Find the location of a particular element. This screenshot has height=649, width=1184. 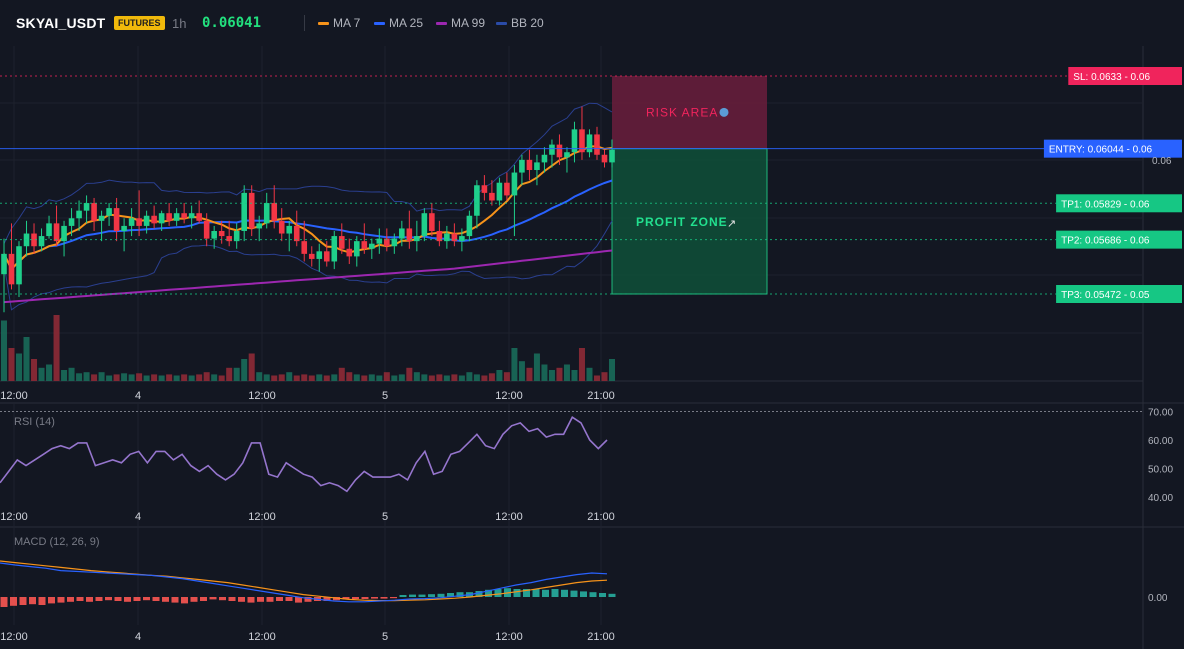

legend-ma7: MA 7 is located at coordinates (339, 23).